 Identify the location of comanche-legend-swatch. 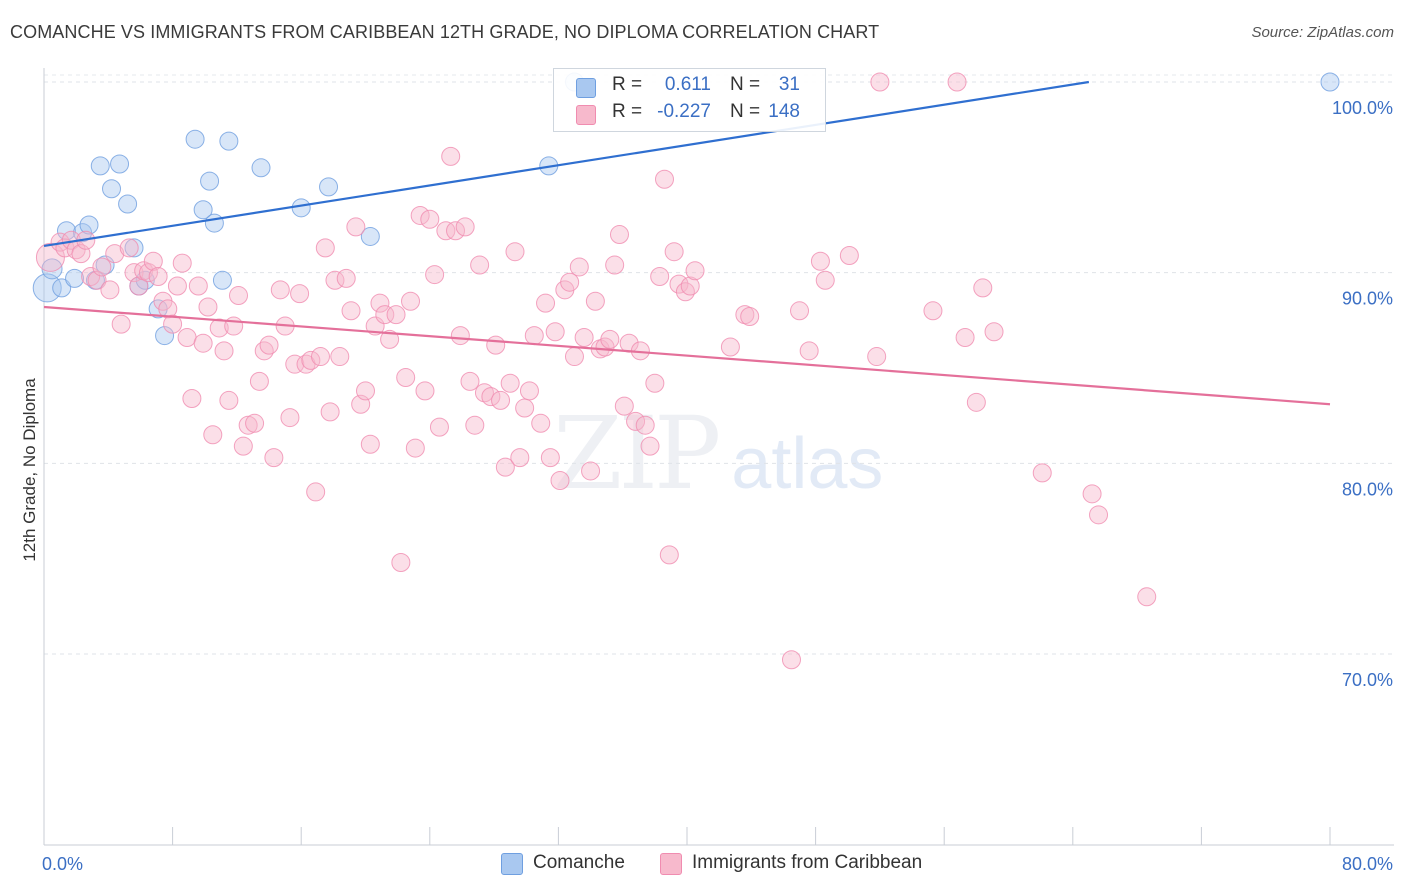
(512, 864).